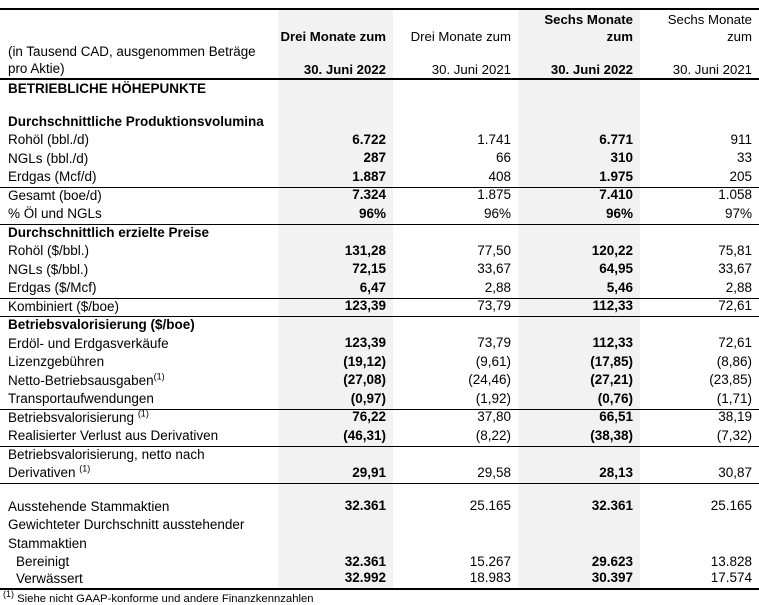  What do you see at coordinates (113, 436) in the screenshot?
I see `row-label: Realisierter Verlust aus Derivativen` at bounding box center [113, 436].